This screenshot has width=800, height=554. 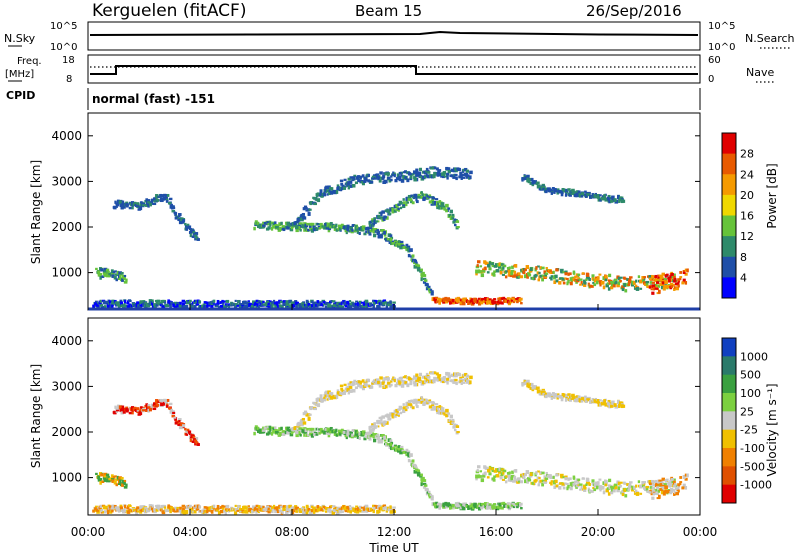 What do you see at coordinates (747, 236) in the screenshot?
I see `colorbar-tick: 12` at bounding box center [747, 236].